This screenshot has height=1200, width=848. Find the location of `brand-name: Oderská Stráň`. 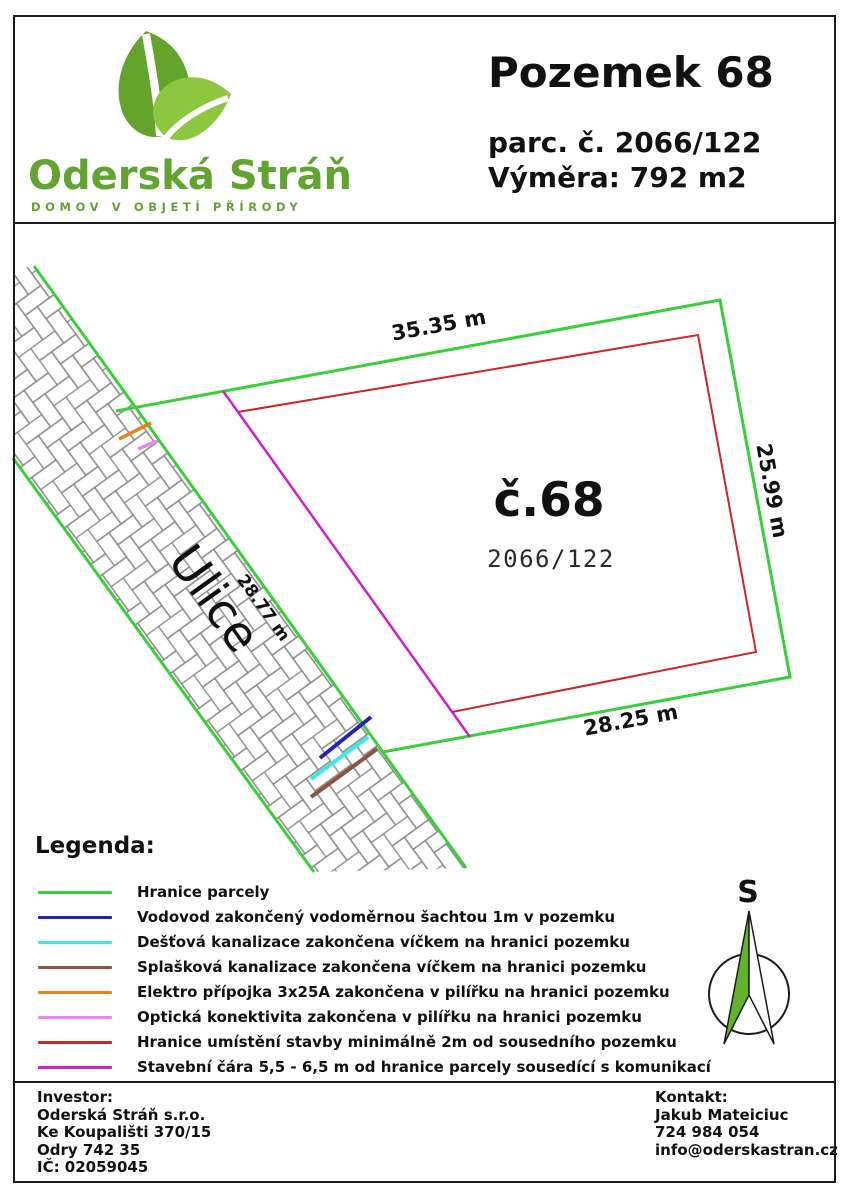

brand-name: Oderská Stráň is located at coordinates (190, 176).